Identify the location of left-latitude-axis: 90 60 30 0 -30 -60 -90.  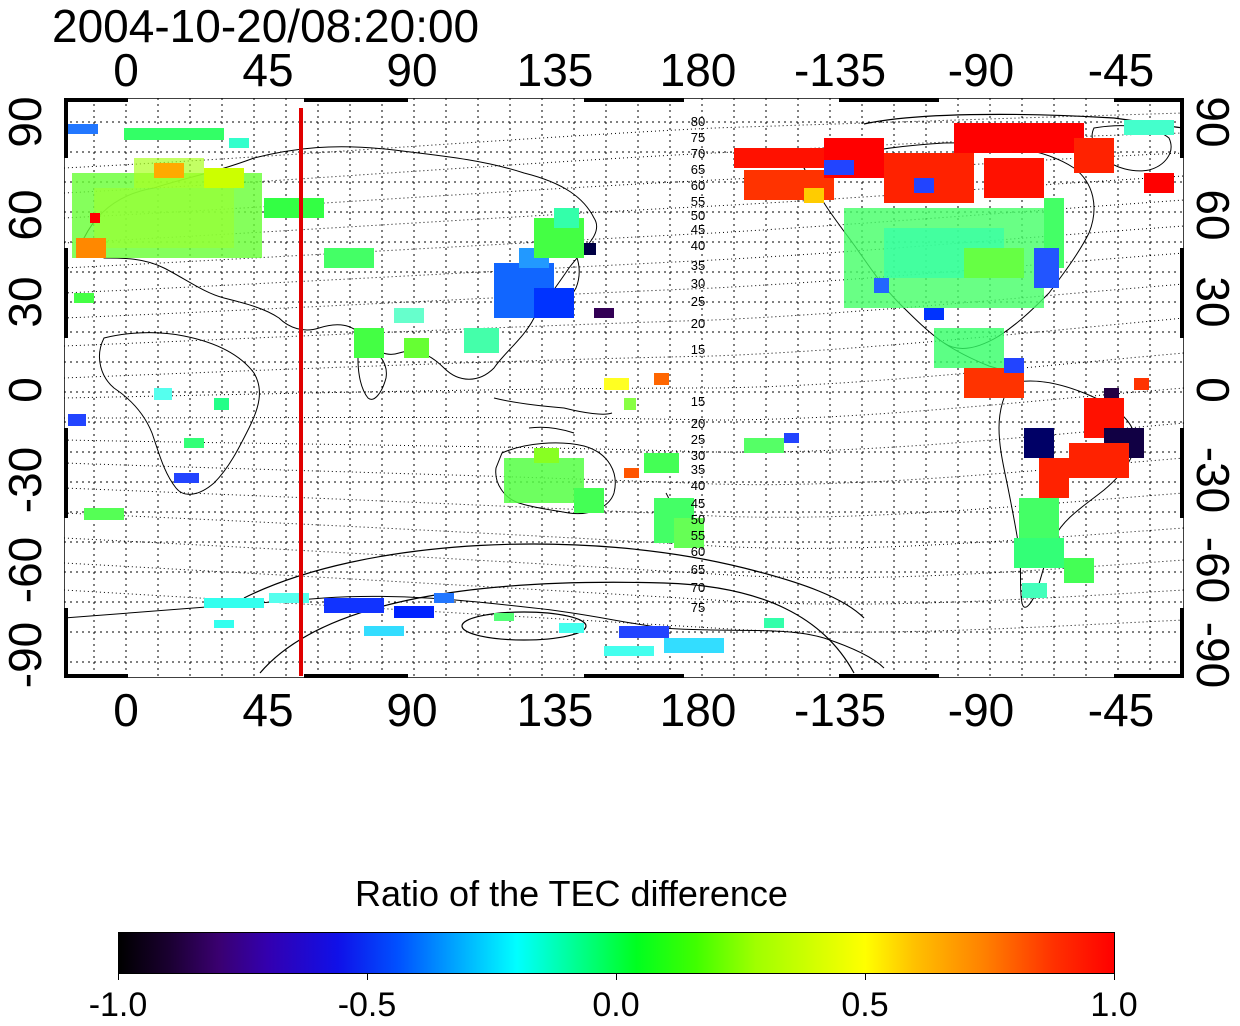
(25, 512).